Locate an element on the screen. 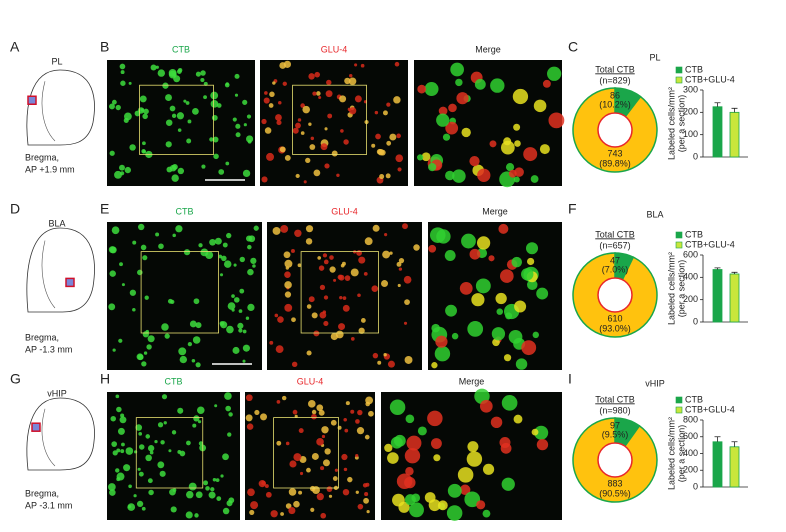 The height and width of the screenshot is (532, 786). error-bar is located at coordinates (734, 110).